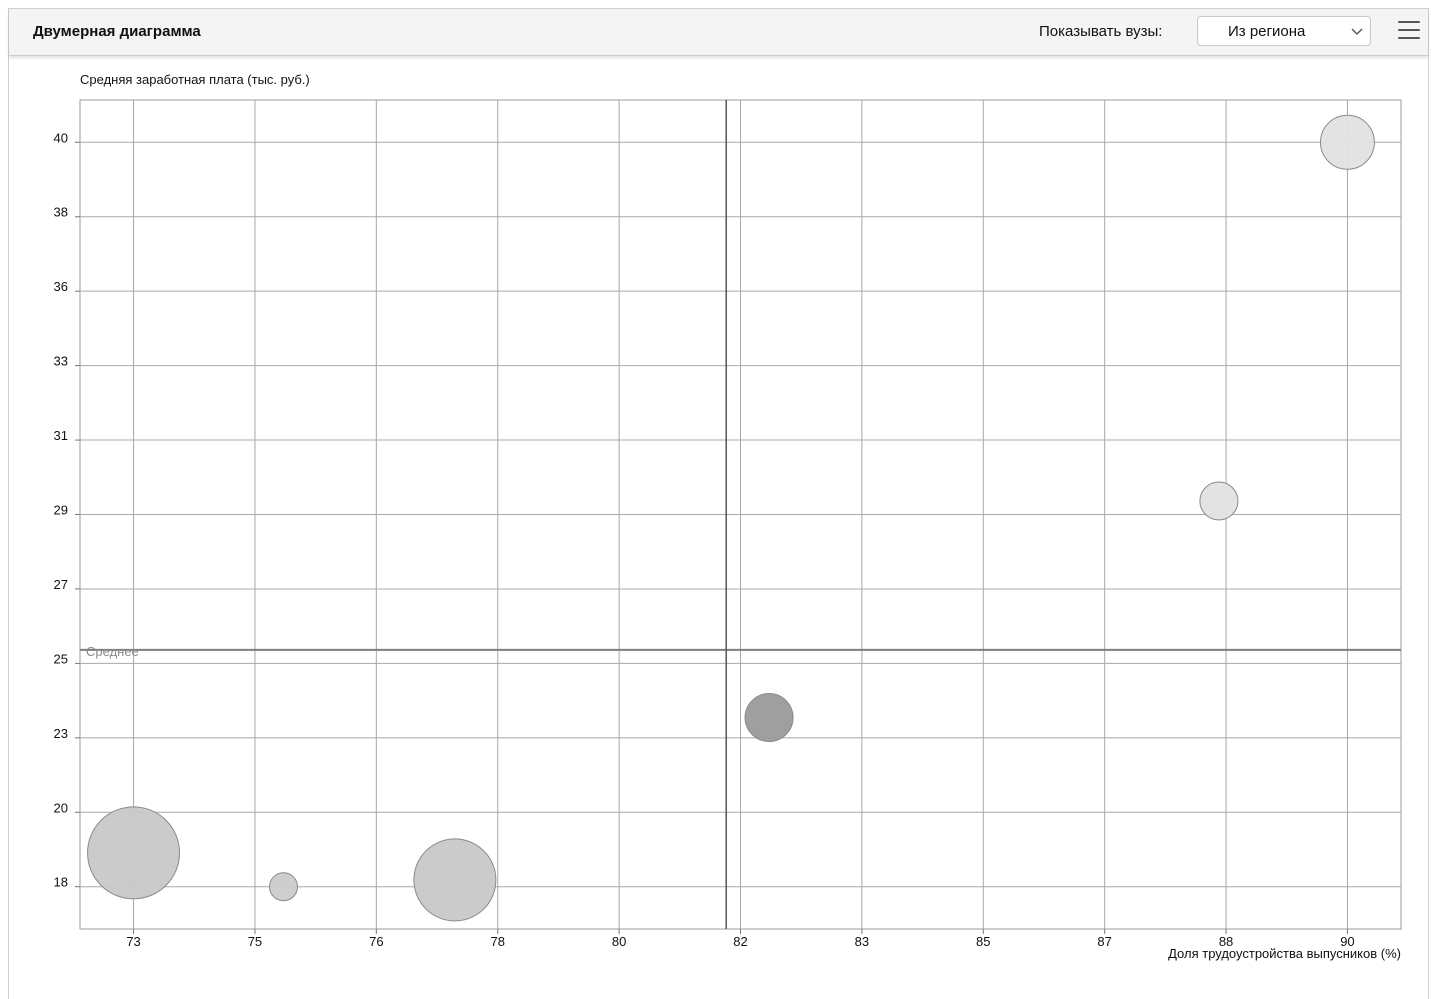  I want to click on y-axis-label: Средняя заработная плата (тыс. руб.), so click(195, 79).